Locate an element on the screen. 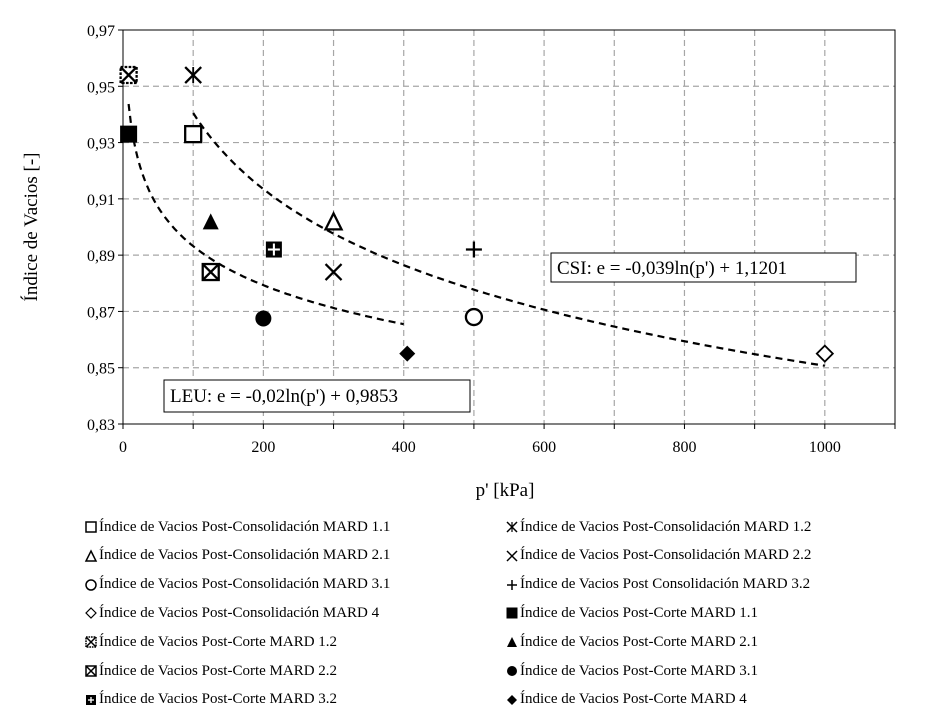 The height and width of the screenshot is (726, 932). legend-label: Índice de Vacios Post-Corte MARD 3.2 is located at coordinates (218, 699).